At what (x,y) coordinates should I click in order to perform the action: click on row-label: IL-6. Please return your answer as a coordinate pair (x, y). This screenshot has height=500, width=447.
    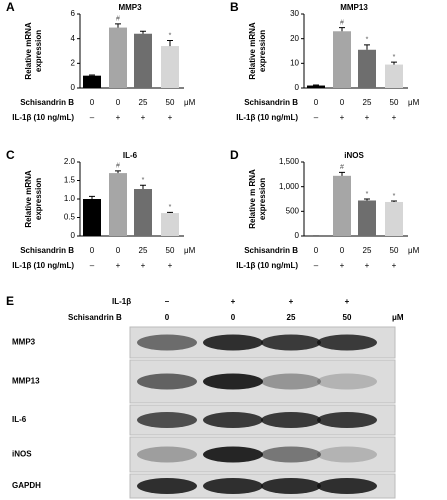
    Looking at the image, I should click on (19, 419).